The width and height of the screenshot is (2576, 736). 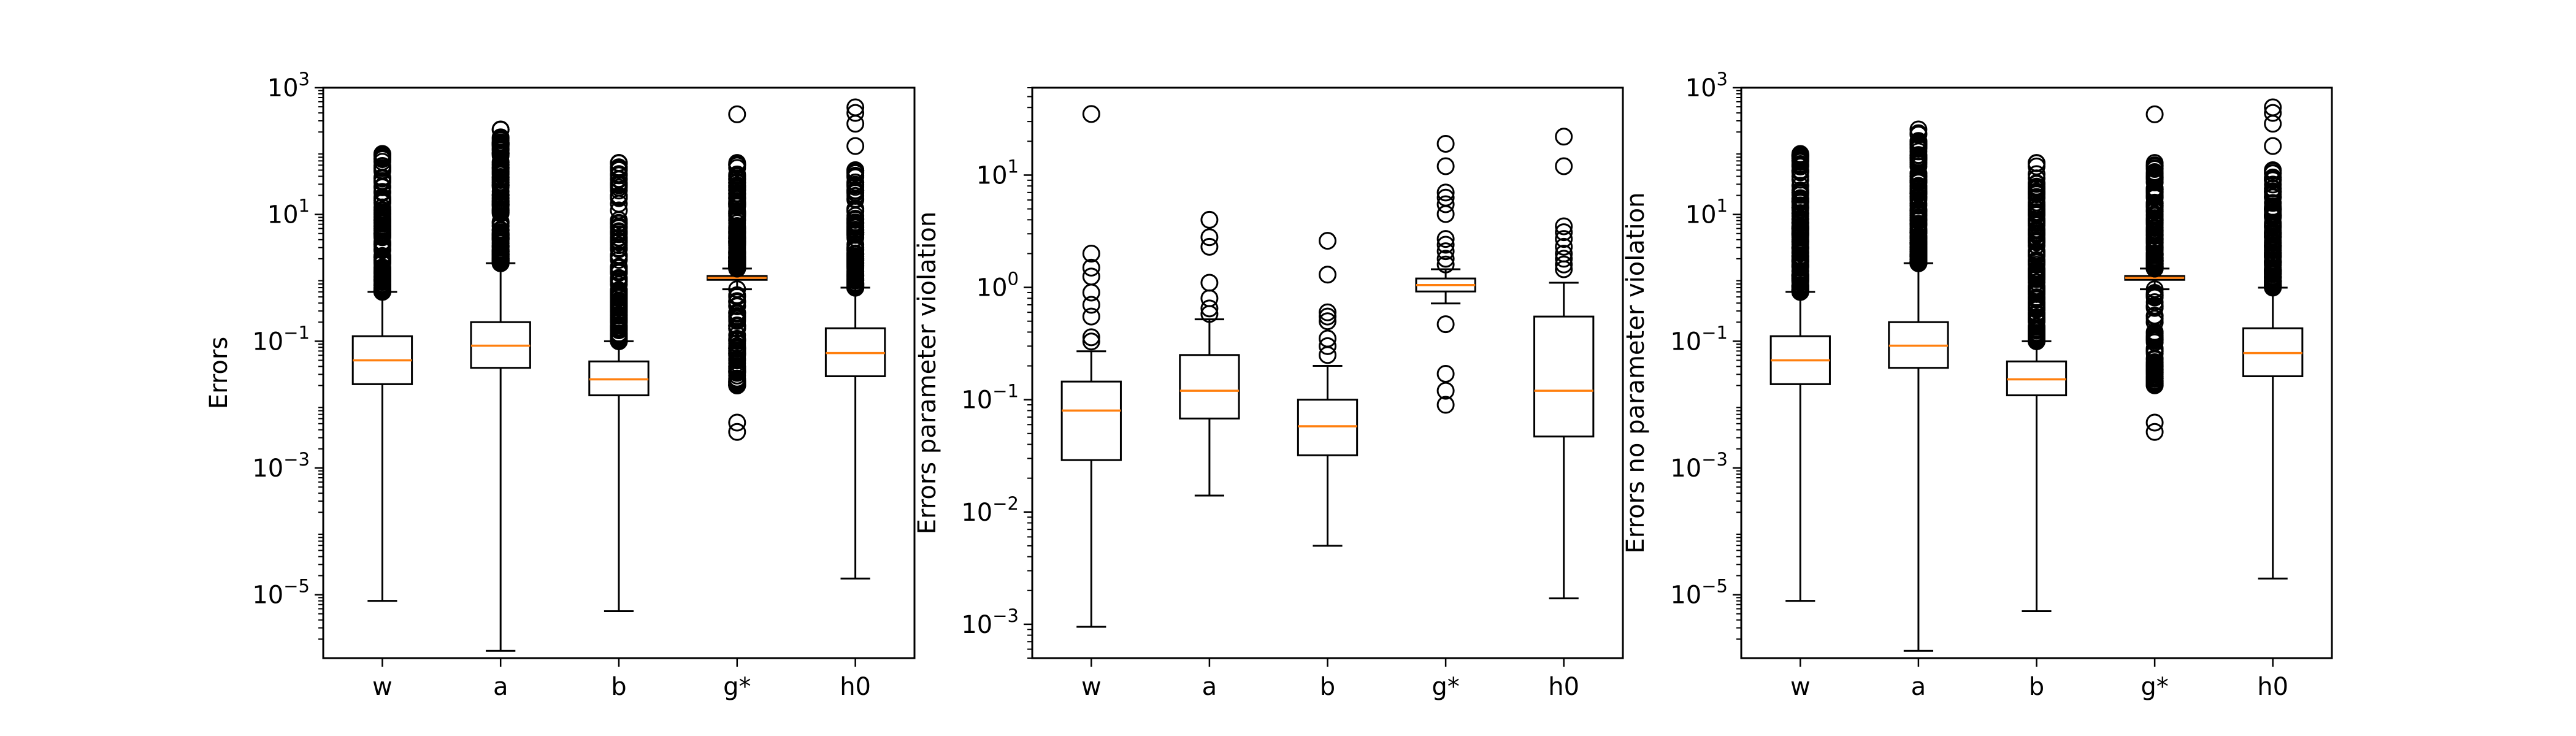 I want to click on box-b, so click(x=1328, y=389).